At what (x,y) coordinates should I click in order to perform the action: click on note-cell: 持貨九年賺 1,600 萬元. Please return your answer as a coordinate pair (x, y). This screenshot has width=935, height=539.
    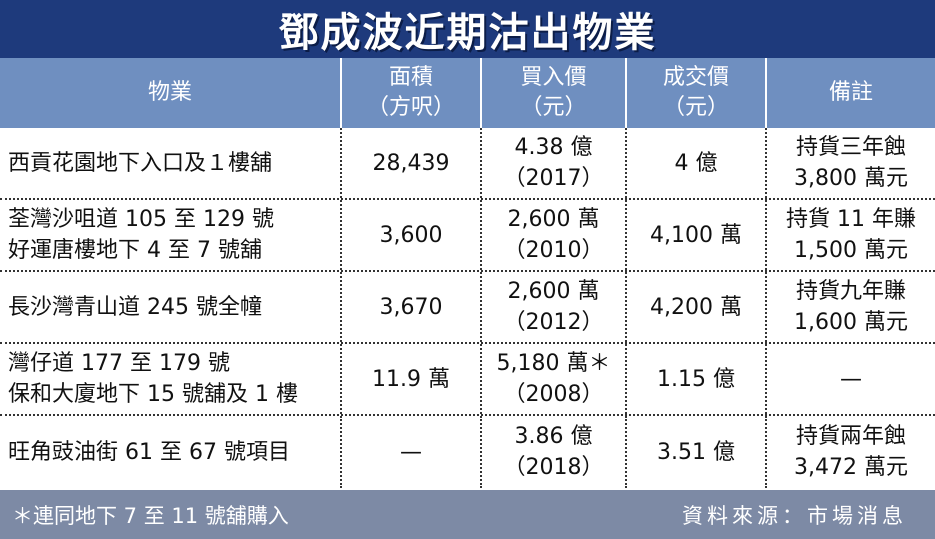
    Looking at the image, I should click on (850, 307).